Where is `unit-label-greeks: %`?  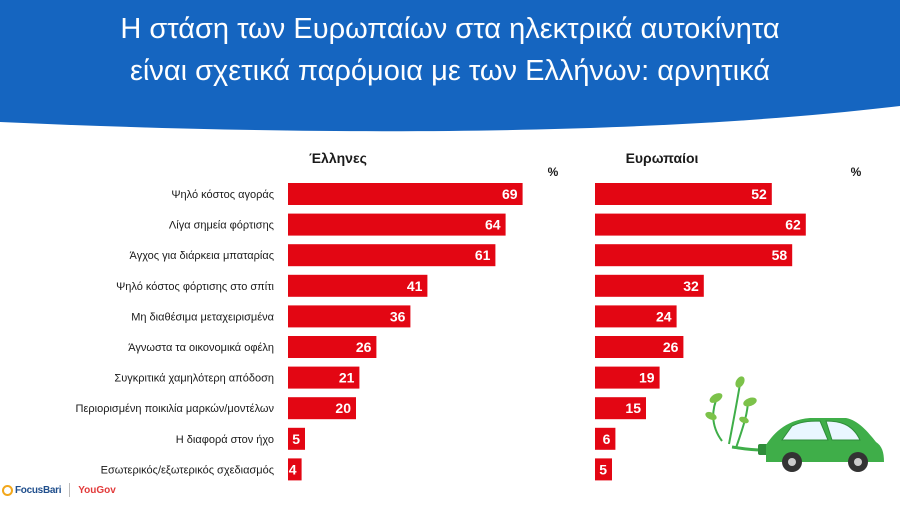 unit-label-greeks: % is located at coordinates (553, 172).